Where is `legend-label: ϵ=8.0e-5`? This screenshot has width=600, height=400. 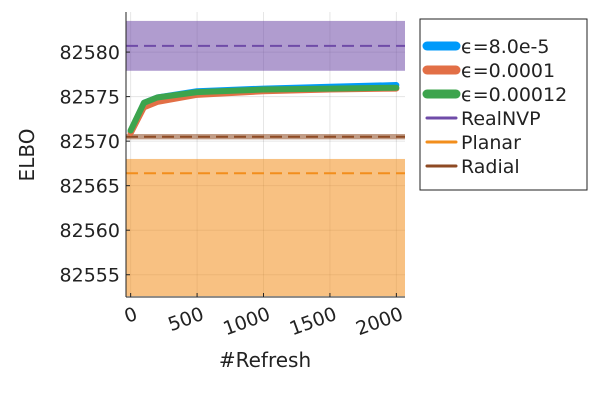 legend-label: ϵ=8.0e-5 is located at coordinates (505, 47).